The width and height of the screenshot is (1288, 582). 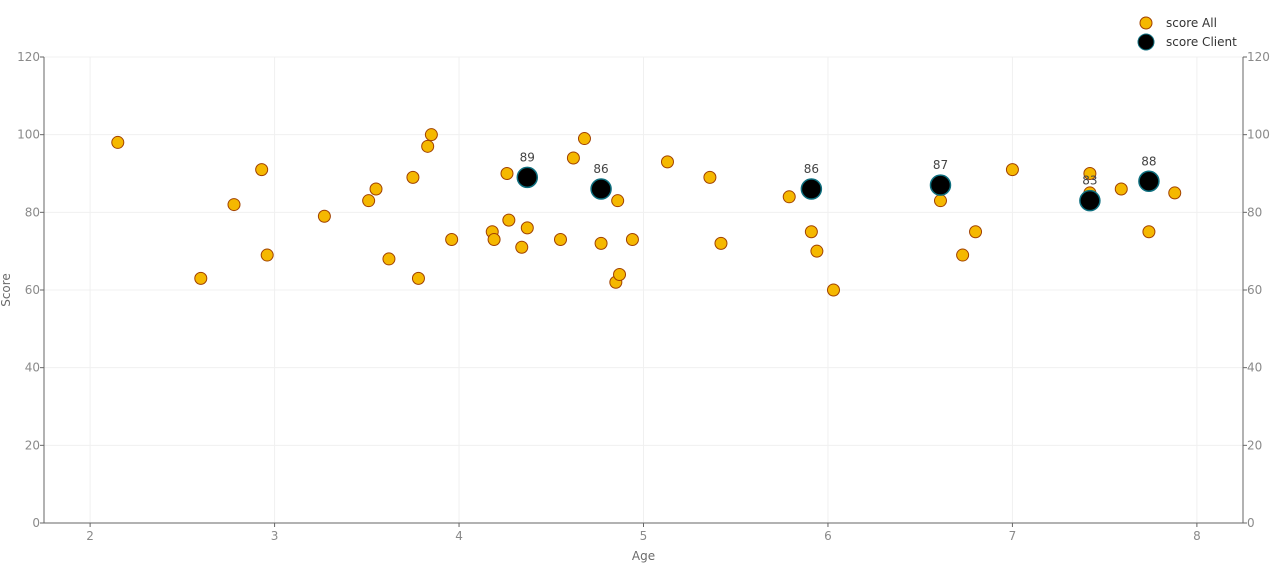 I want to click on x-axis-title: Age, so click(x=643, y=556).